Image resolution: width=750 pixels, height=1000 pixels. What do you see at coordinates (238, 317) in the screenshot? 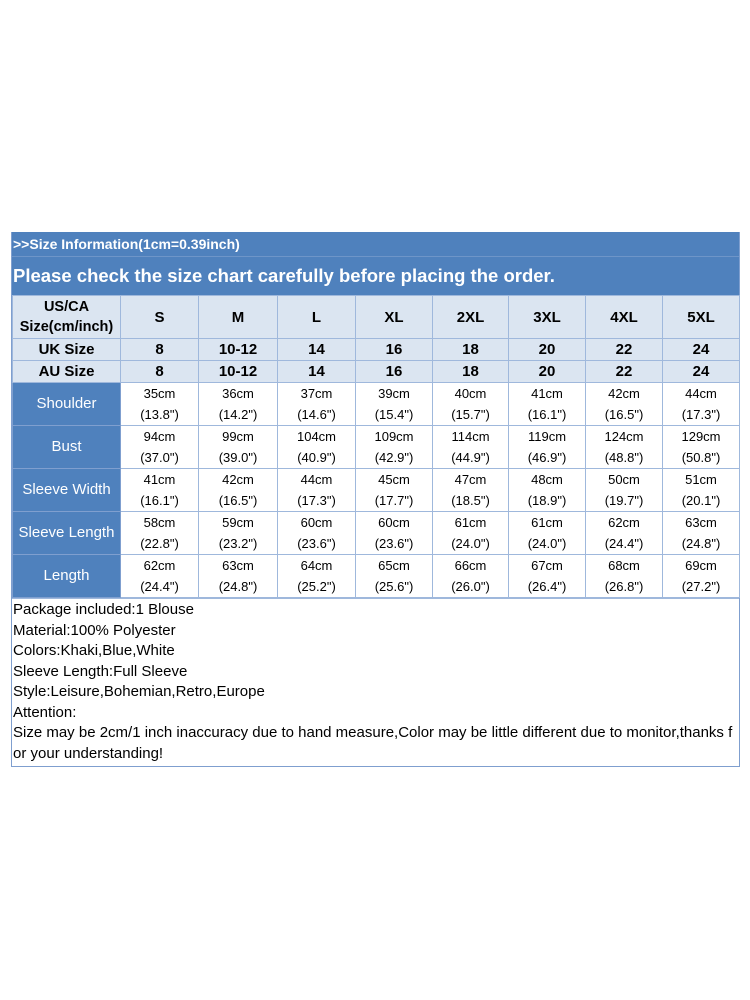
I see `size-header-m: M` at bounding box center [238, 317].